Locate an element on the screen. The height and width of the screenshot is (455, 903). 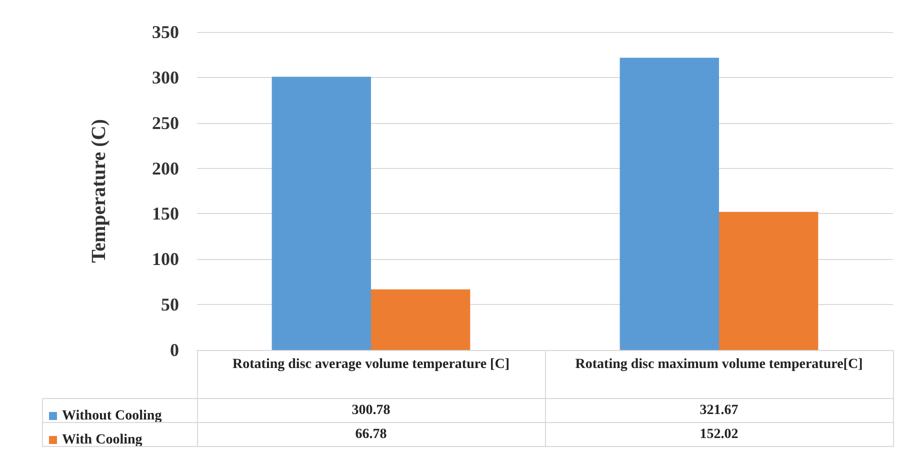
y-tick-label: 300 is located at coordinates (165, 77).